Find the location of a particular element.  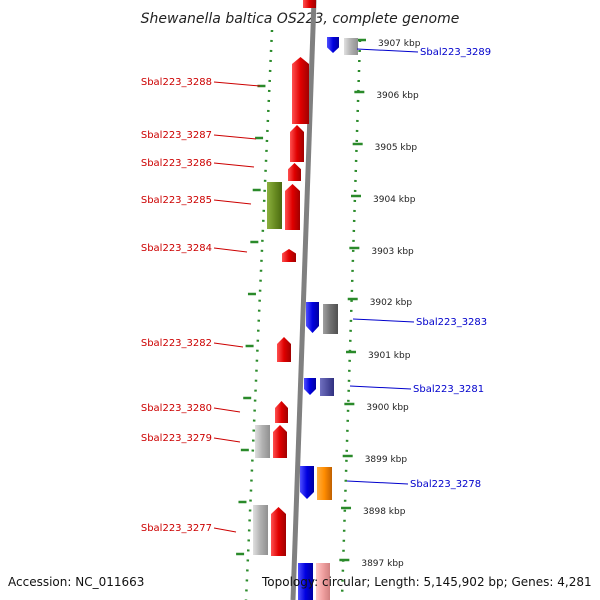

kbp-label: 3901 kbp is located at coordinates (389, 356).